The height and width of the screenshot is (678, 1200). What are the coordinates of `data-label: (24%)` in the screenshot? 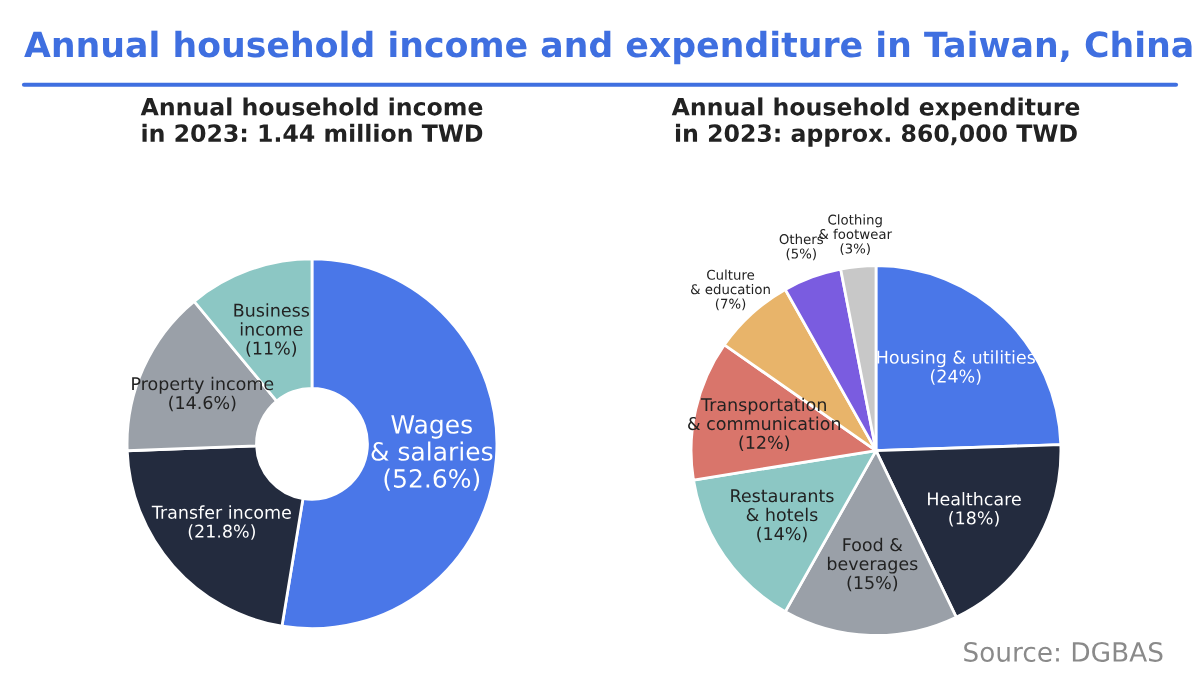 It's located at (955, 377).